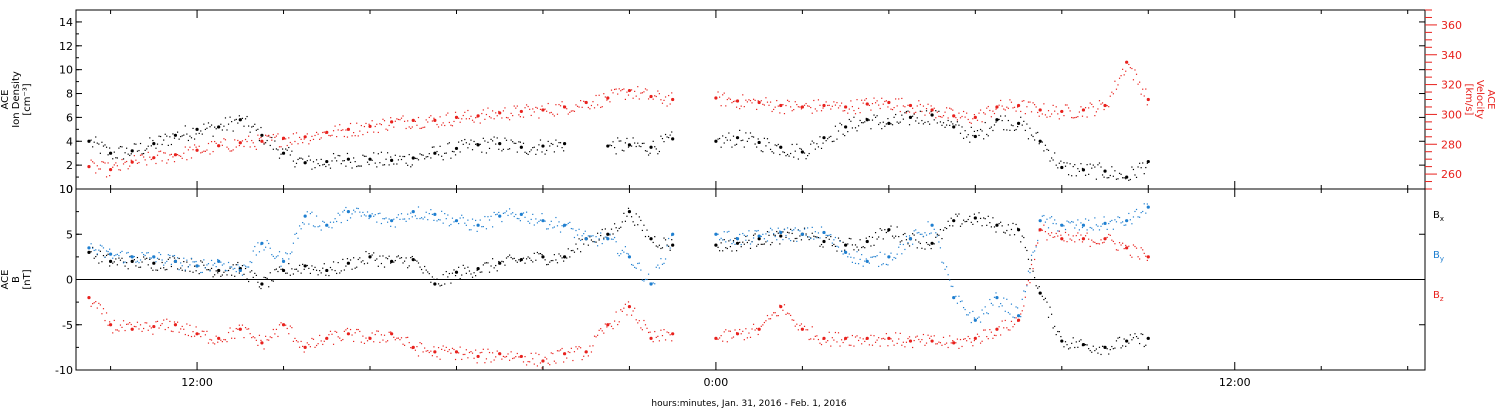  Describe the element at coordinates (69, 141) in the screenshot. I see `y-tick-label: 4` at that location.